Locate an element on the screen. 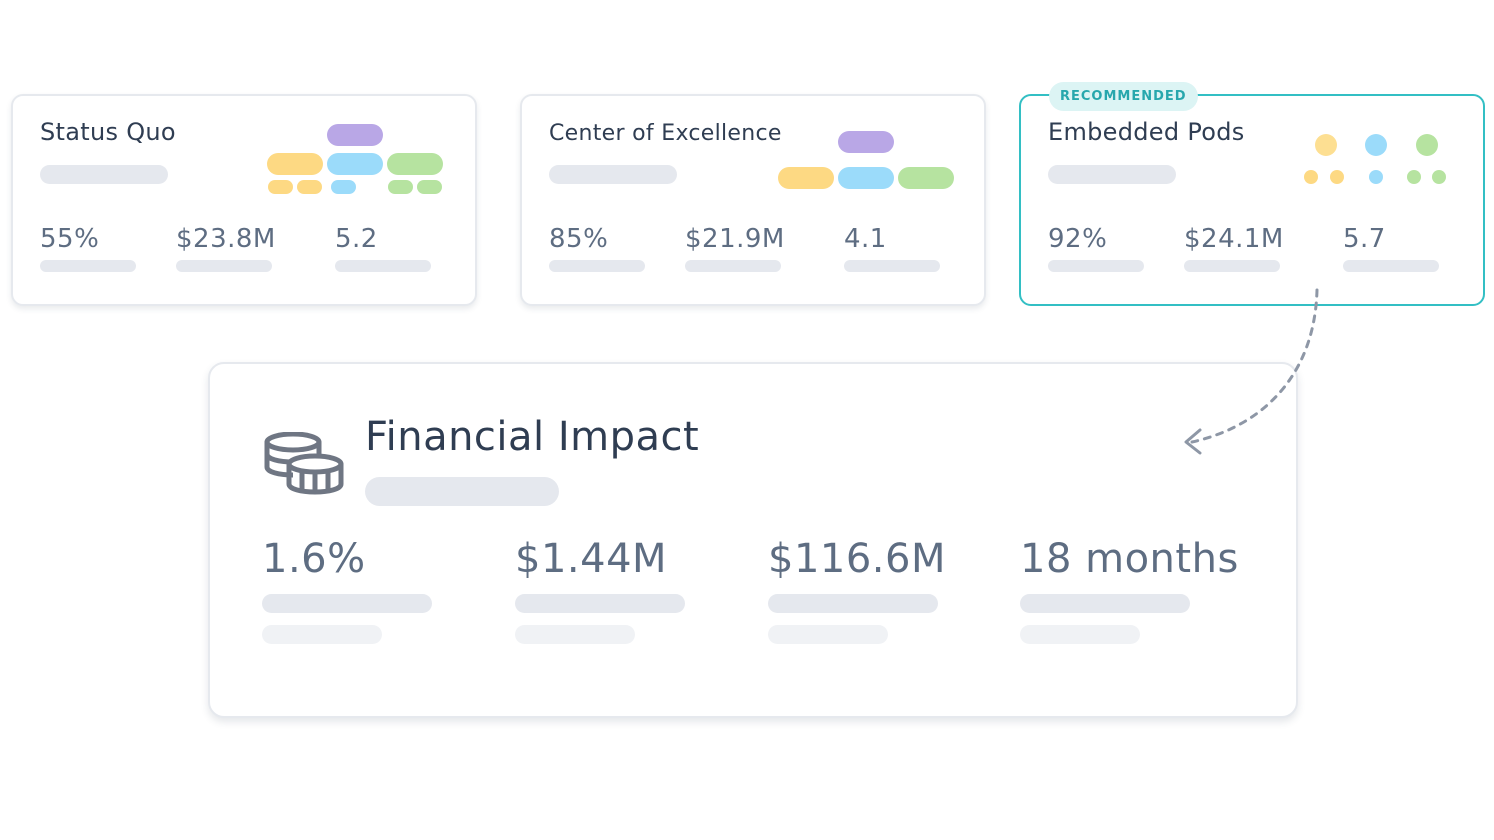  impact-title: Financial Impact is located at coordinates (532, 437).